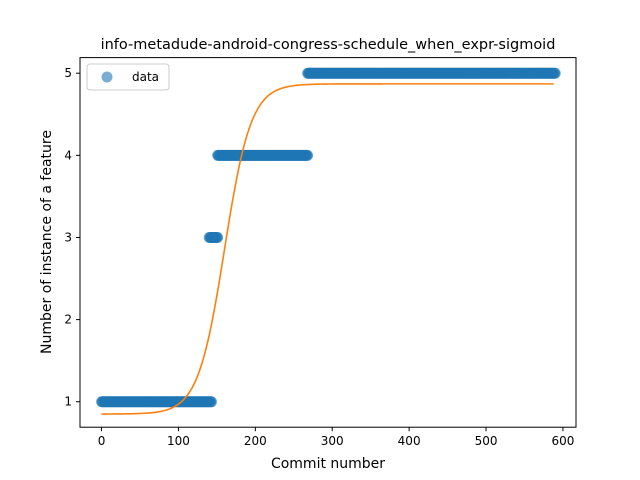 The width and height of the screenshot is (640, 480). I want to click on x-tick-label: 0, so click(102, 441).